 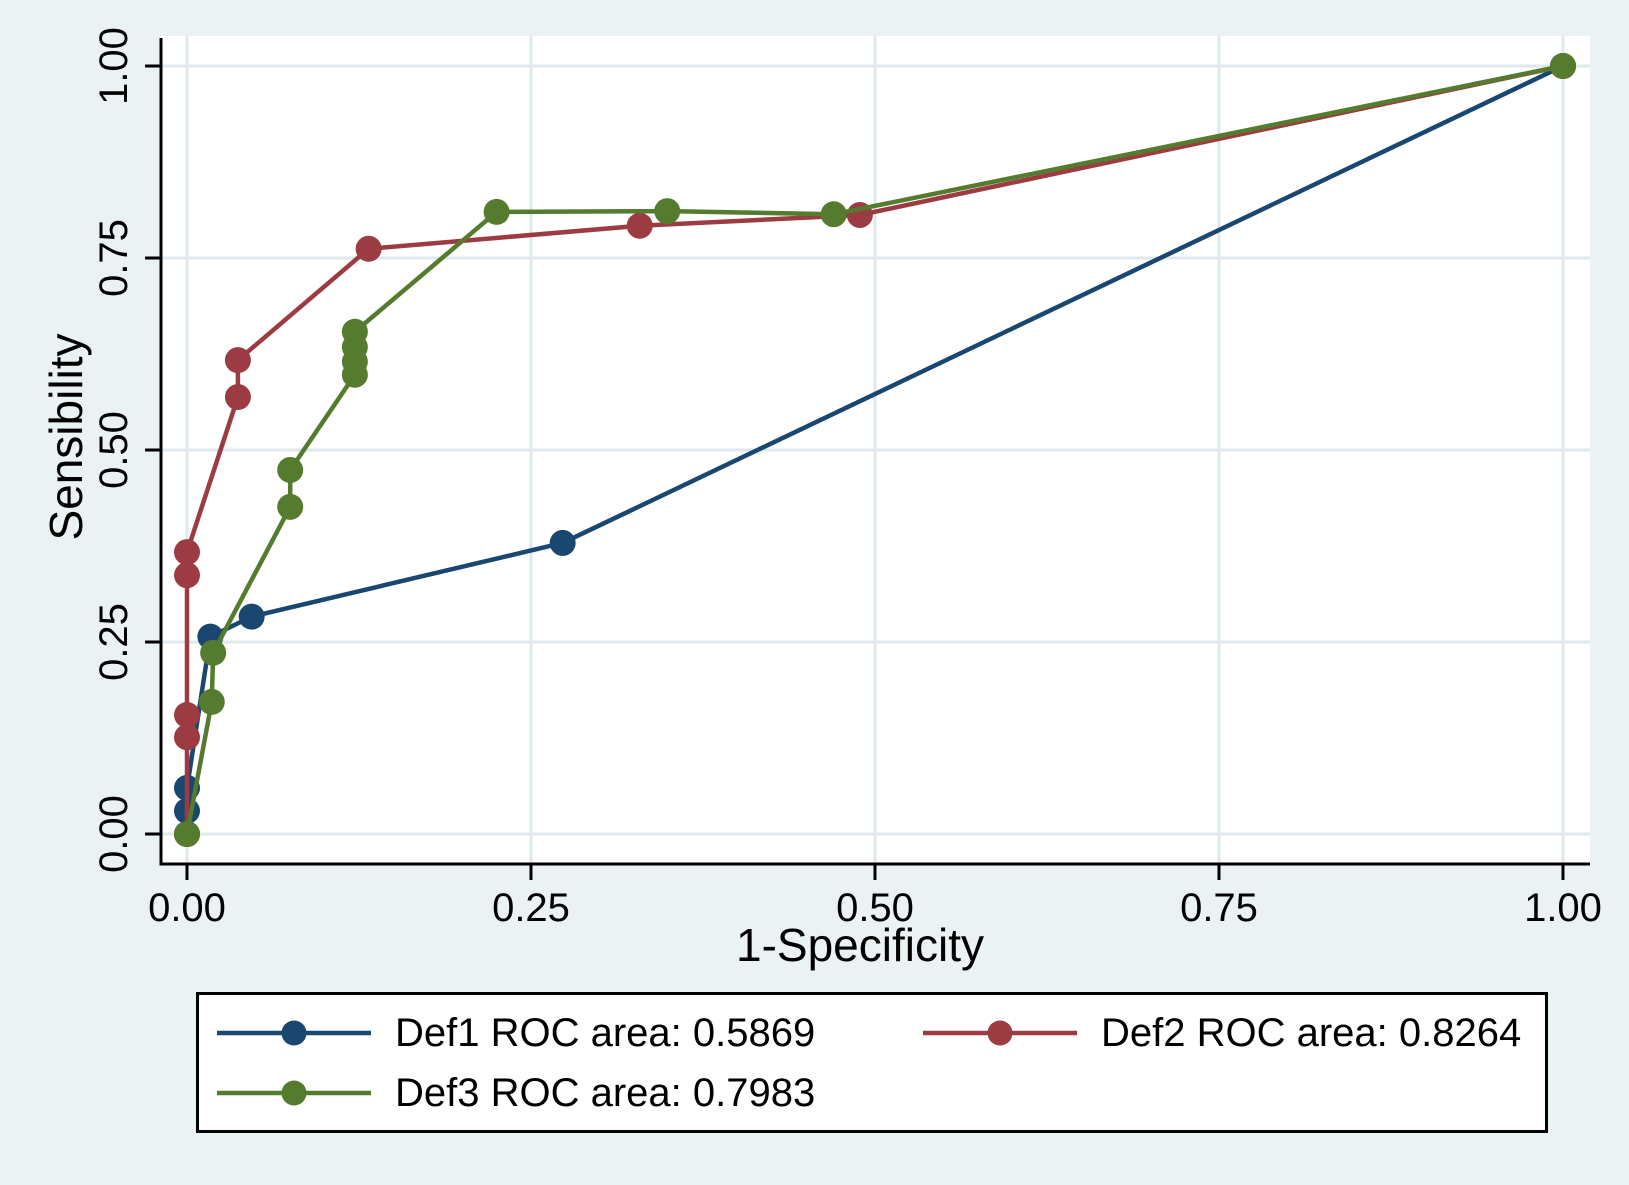 I want to click on legend-entry-def2: Def2 ROC area: 0.8264, so click(x=1225, y=1033).